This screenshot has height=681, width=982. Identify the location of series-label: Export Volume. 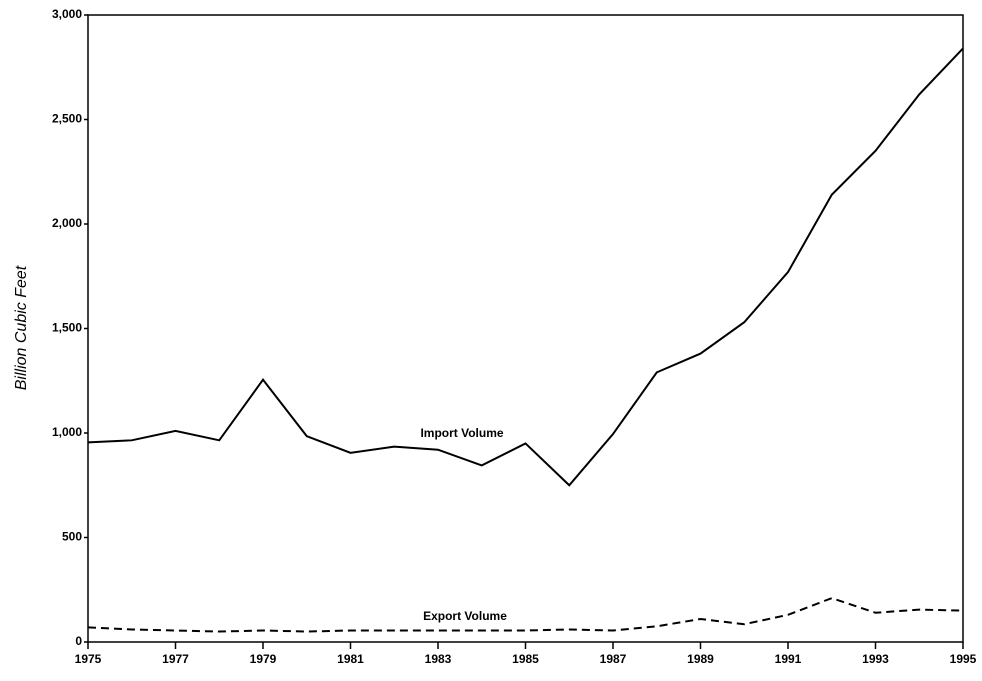
(465, 616).